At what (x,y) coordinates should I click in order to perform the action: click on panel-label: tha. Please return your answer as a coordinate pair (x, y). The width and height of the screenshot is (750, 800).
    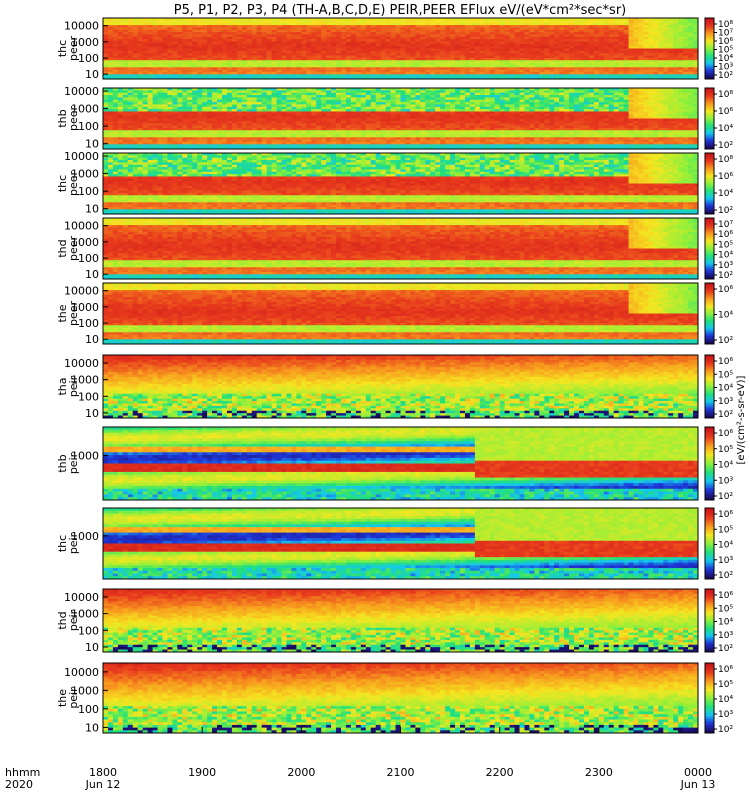
    Looking at the image, I should click on (62, 386).